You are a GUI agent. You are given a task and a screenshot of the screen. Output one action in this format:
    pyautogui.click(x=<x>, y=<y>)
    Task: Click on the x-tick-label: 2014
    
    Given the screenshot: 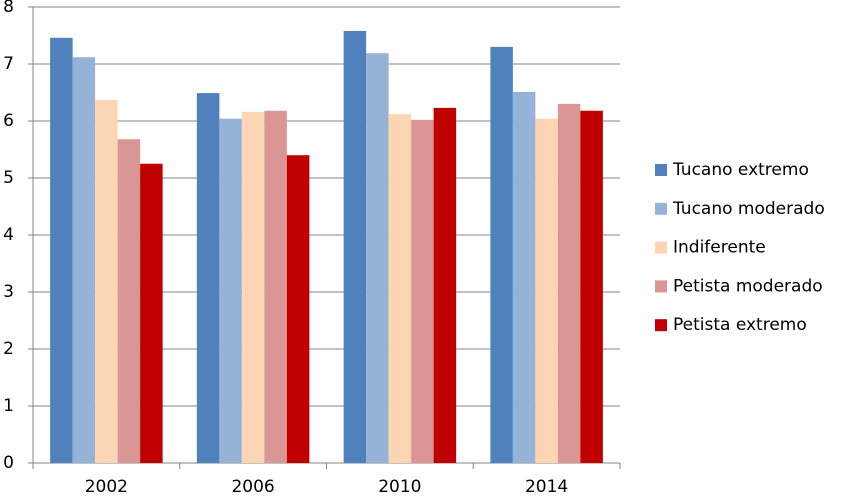 What is the action you would take?
    pyautogui.click(x=546, y=486)
    